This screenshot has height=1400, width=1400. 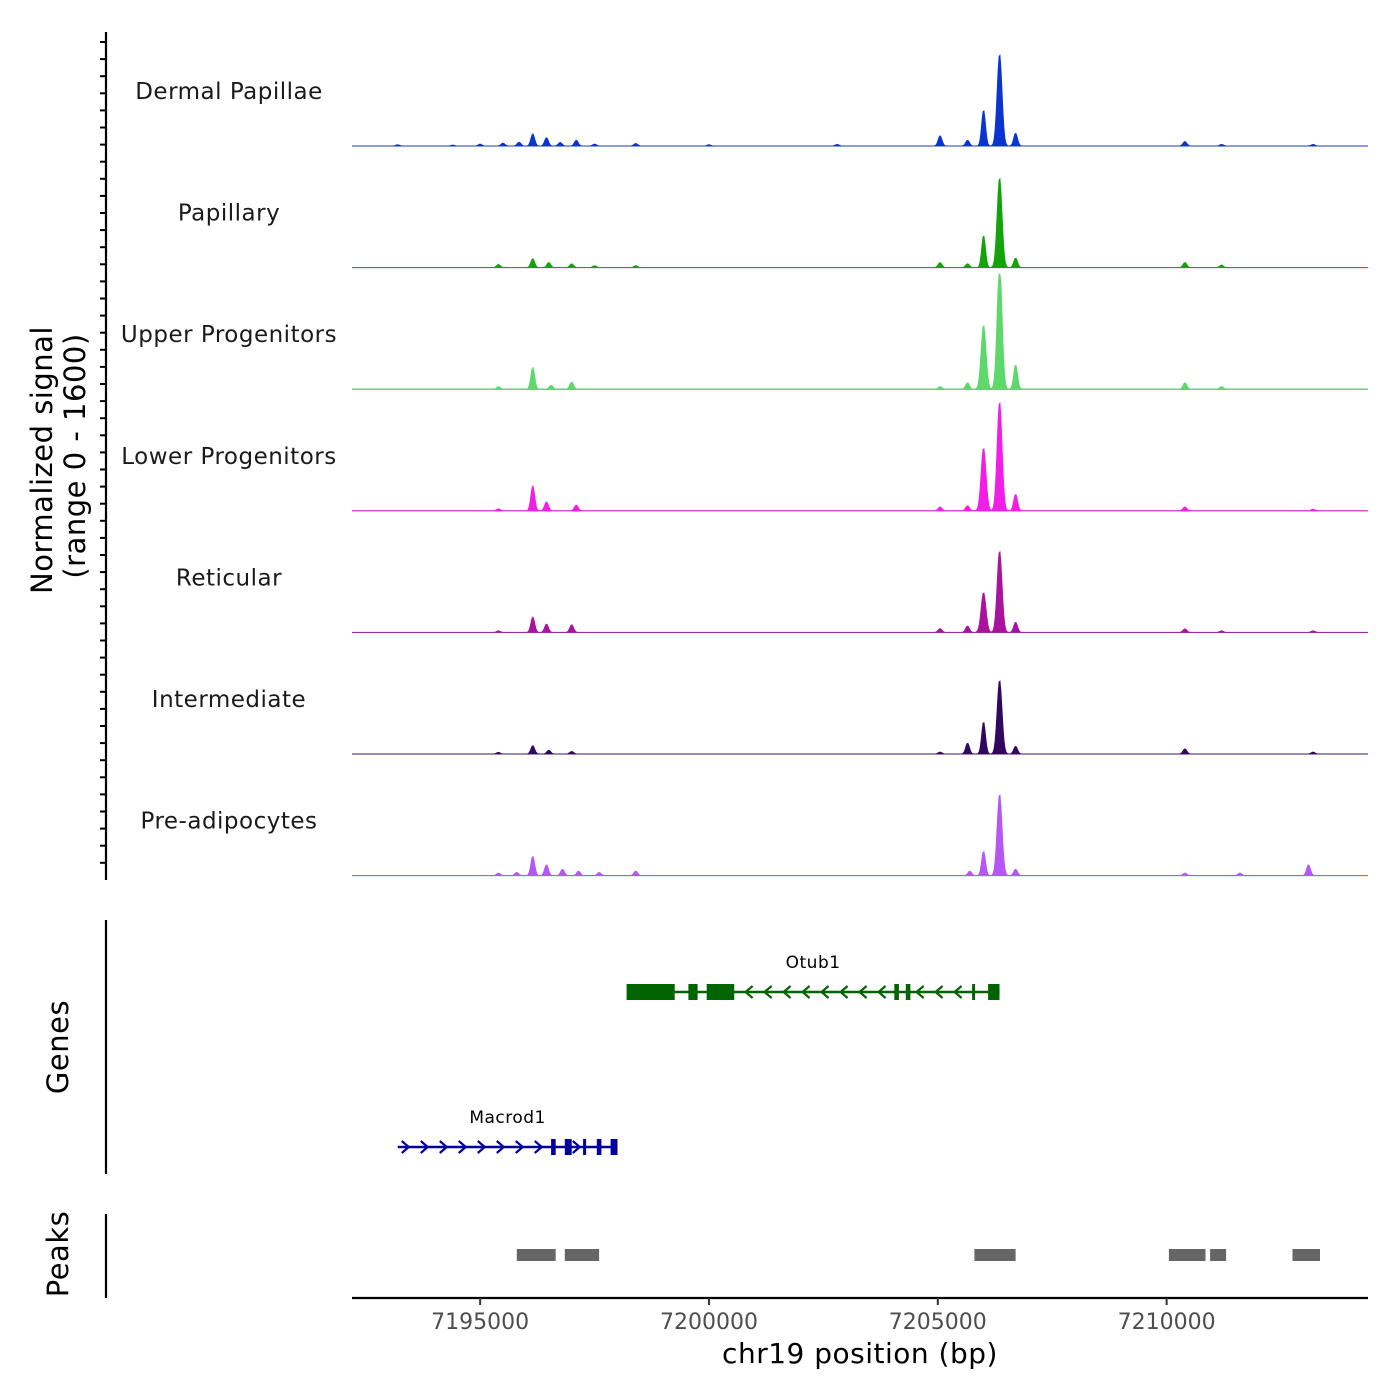 I want to click on track-label: Papillary, so click(x=229, y=214).